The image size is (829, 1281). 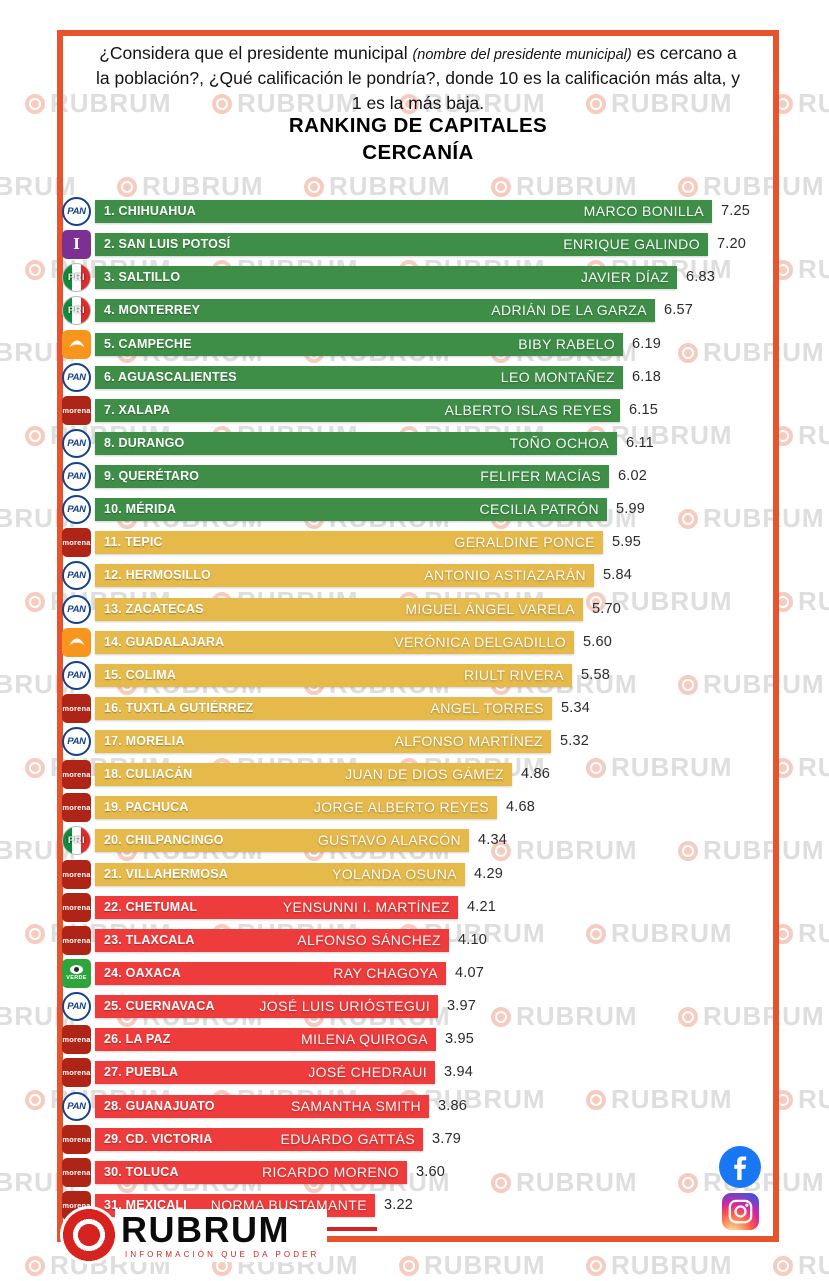 What do you see at coordinates (559, 443) in the screenshot?
I see `mayor-name: TOÑO OCHOA` at bounding box center [559, 443].